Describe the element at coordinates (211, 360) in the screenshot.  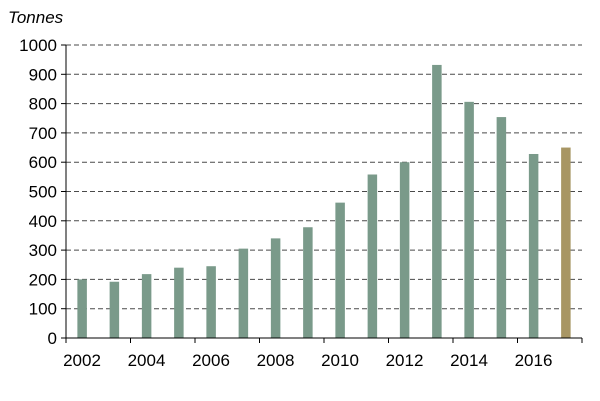
I see `x-tick-label: 2006` at that location.